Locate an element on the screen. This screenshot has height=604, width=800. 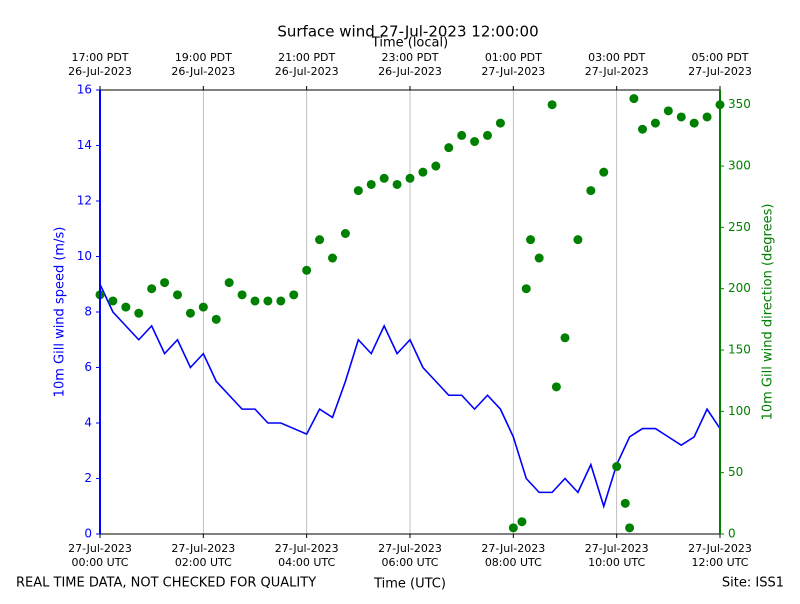
y2-tick-label: 350 is located at coordinates (739, 104).